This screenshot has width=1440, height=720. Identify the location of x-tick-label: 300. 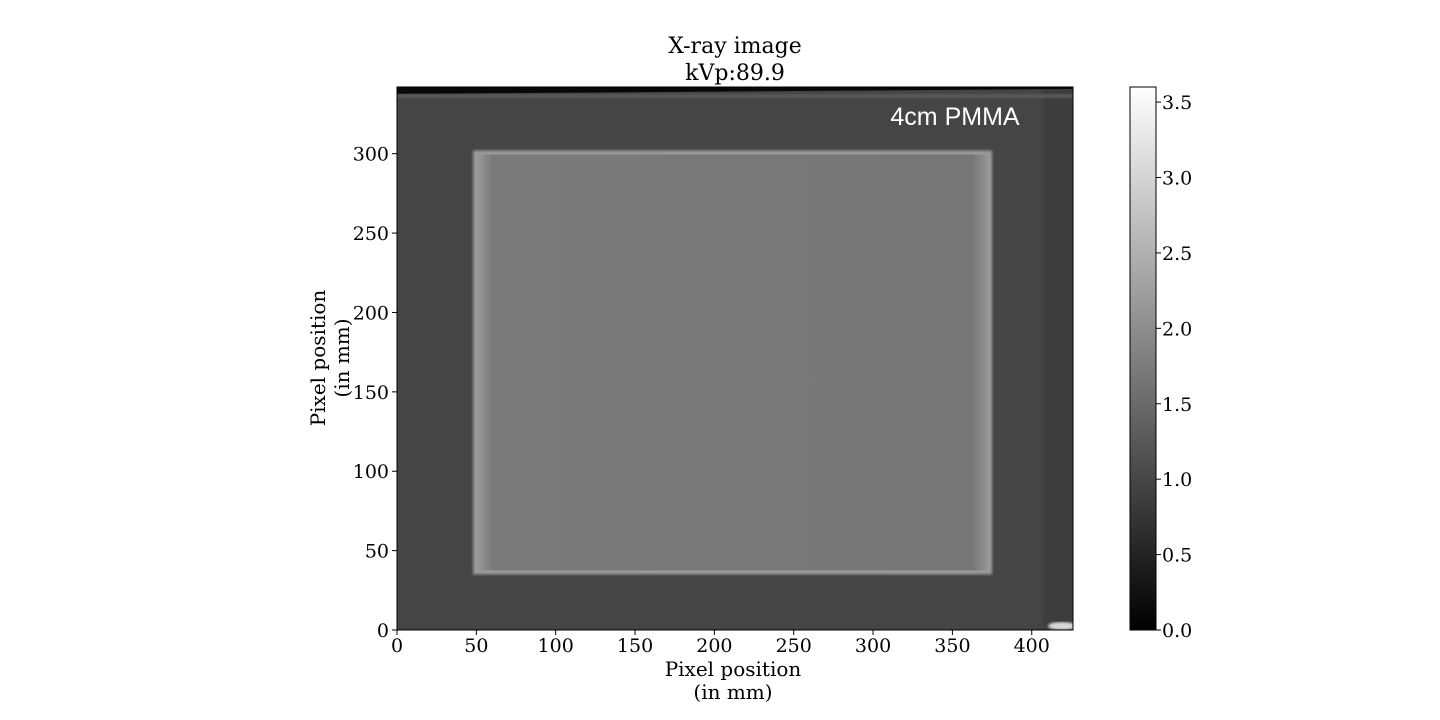
(873, 646).